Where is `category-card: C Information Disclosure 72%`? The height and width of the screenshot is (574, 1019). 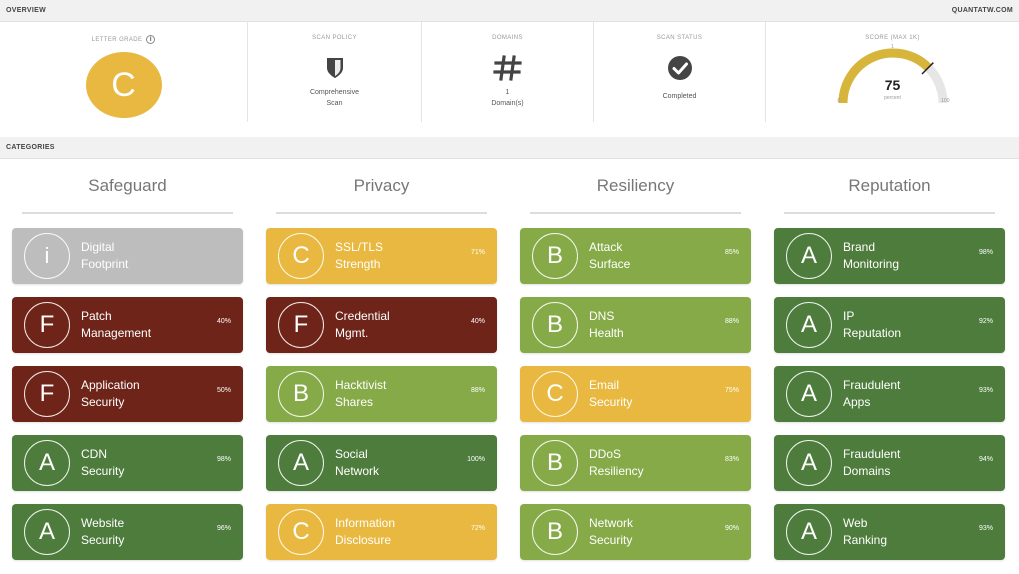 category-card: C Information Disclosure 72% is located at coordinates (381, 532).